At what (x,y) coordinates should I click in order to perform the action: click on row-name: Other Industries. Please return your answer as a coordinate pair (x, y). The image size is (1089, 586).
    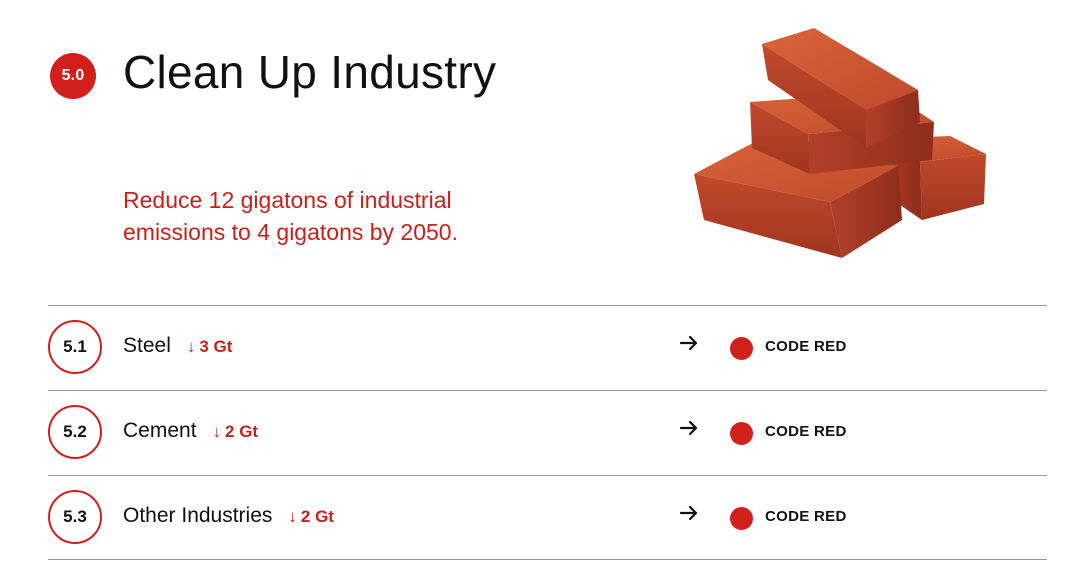
    Looking at the image, I should click on (198, 515).